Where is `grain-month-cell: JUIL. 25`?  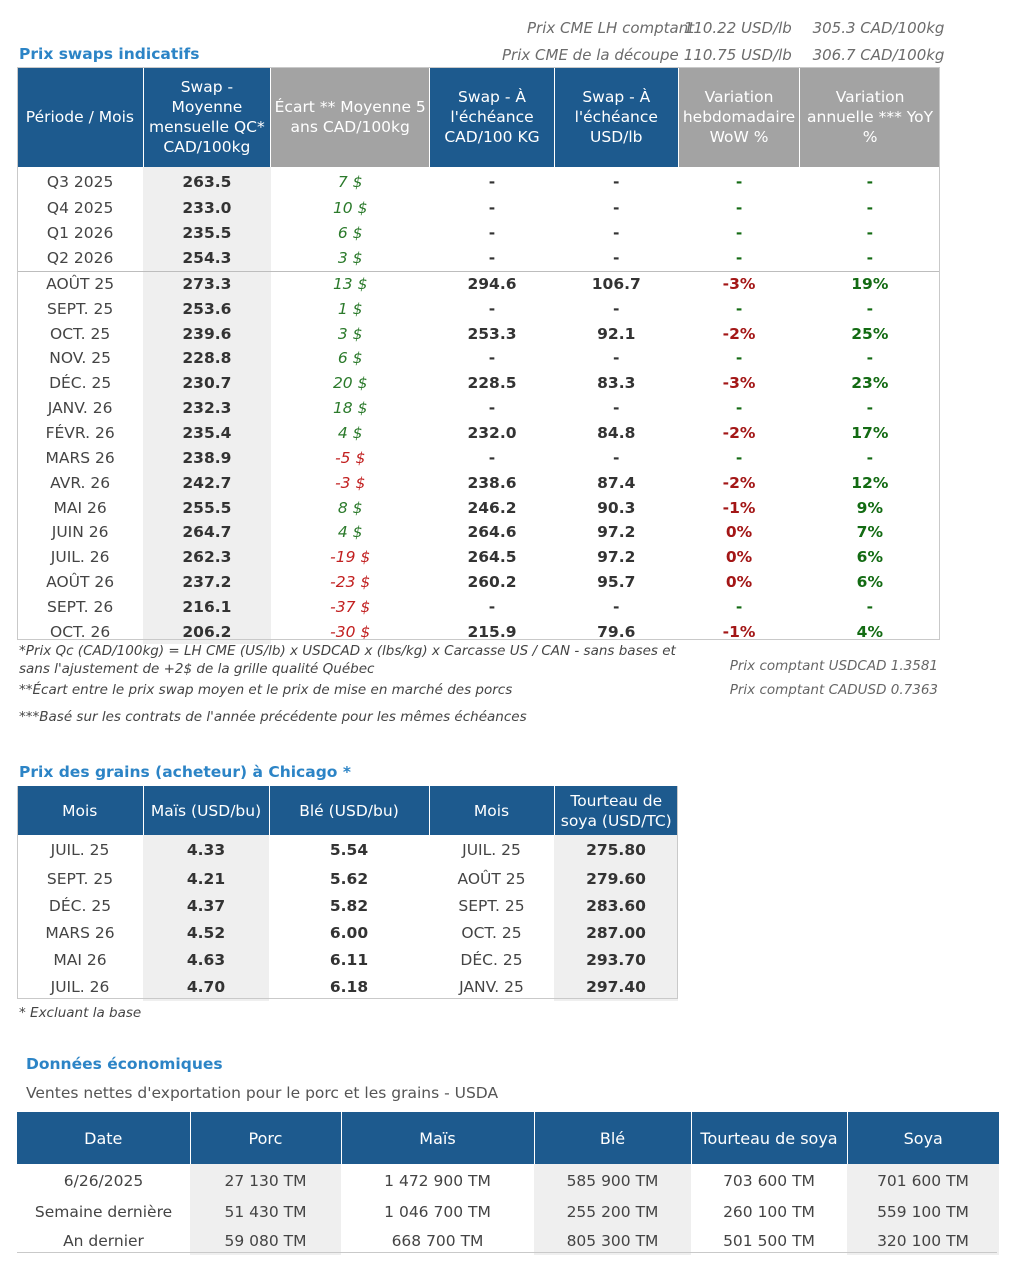
grain-month-cell: JUIL. 25 is located at coordinates (80, 850).